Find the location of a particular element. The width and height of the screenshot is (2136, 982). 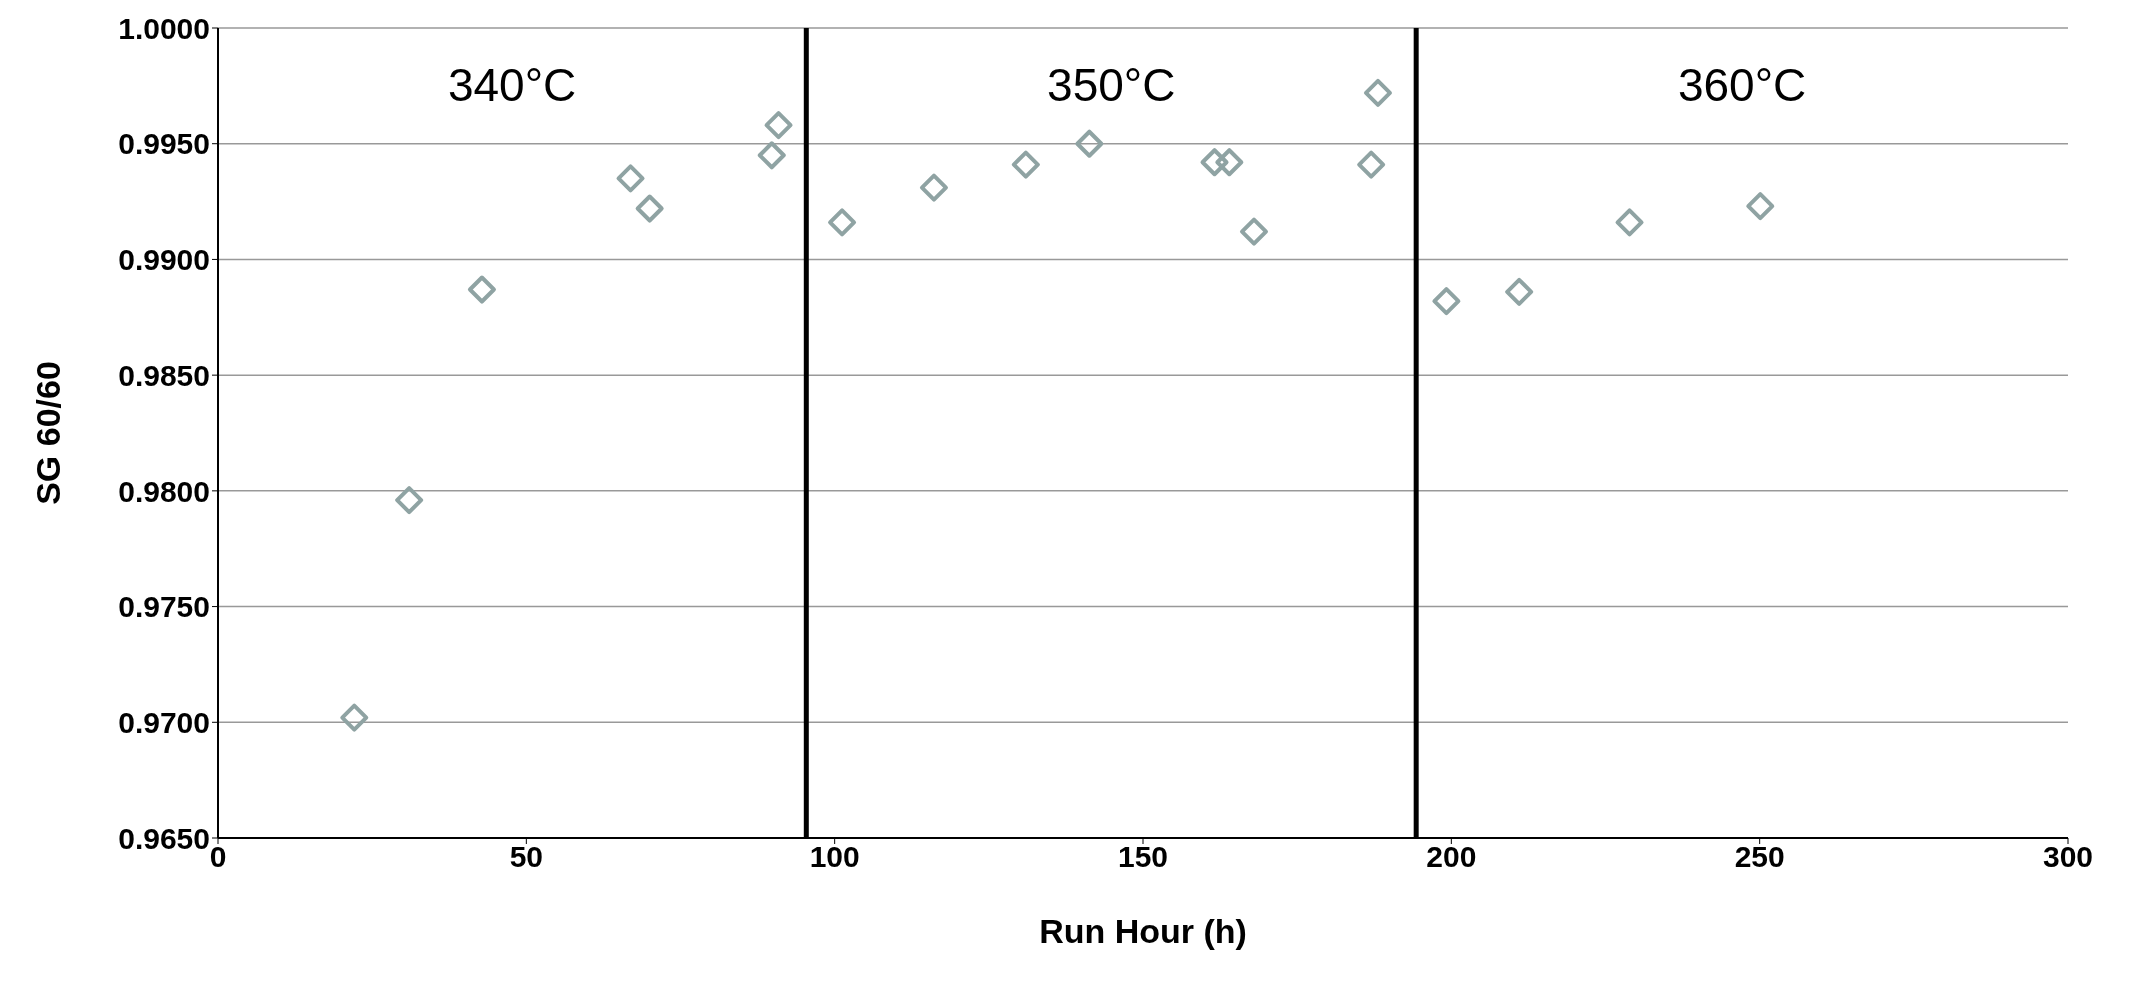

y-tick-label: 0.9900 is located at coordinates (164, 260).